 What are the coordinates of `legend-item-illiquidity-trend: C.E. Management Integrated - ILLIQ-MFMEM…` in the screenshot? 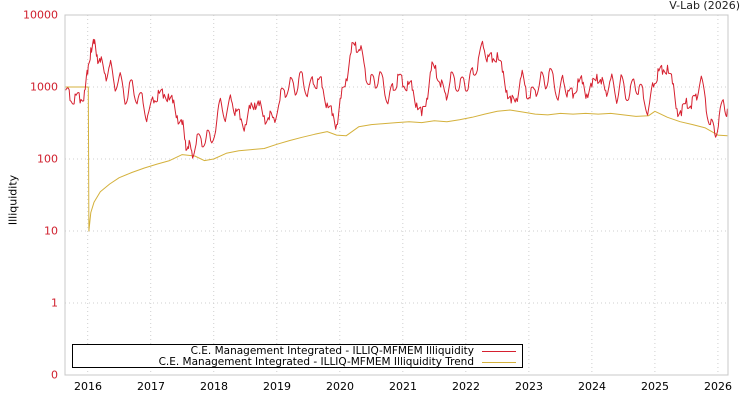 It's located at (337, 362).